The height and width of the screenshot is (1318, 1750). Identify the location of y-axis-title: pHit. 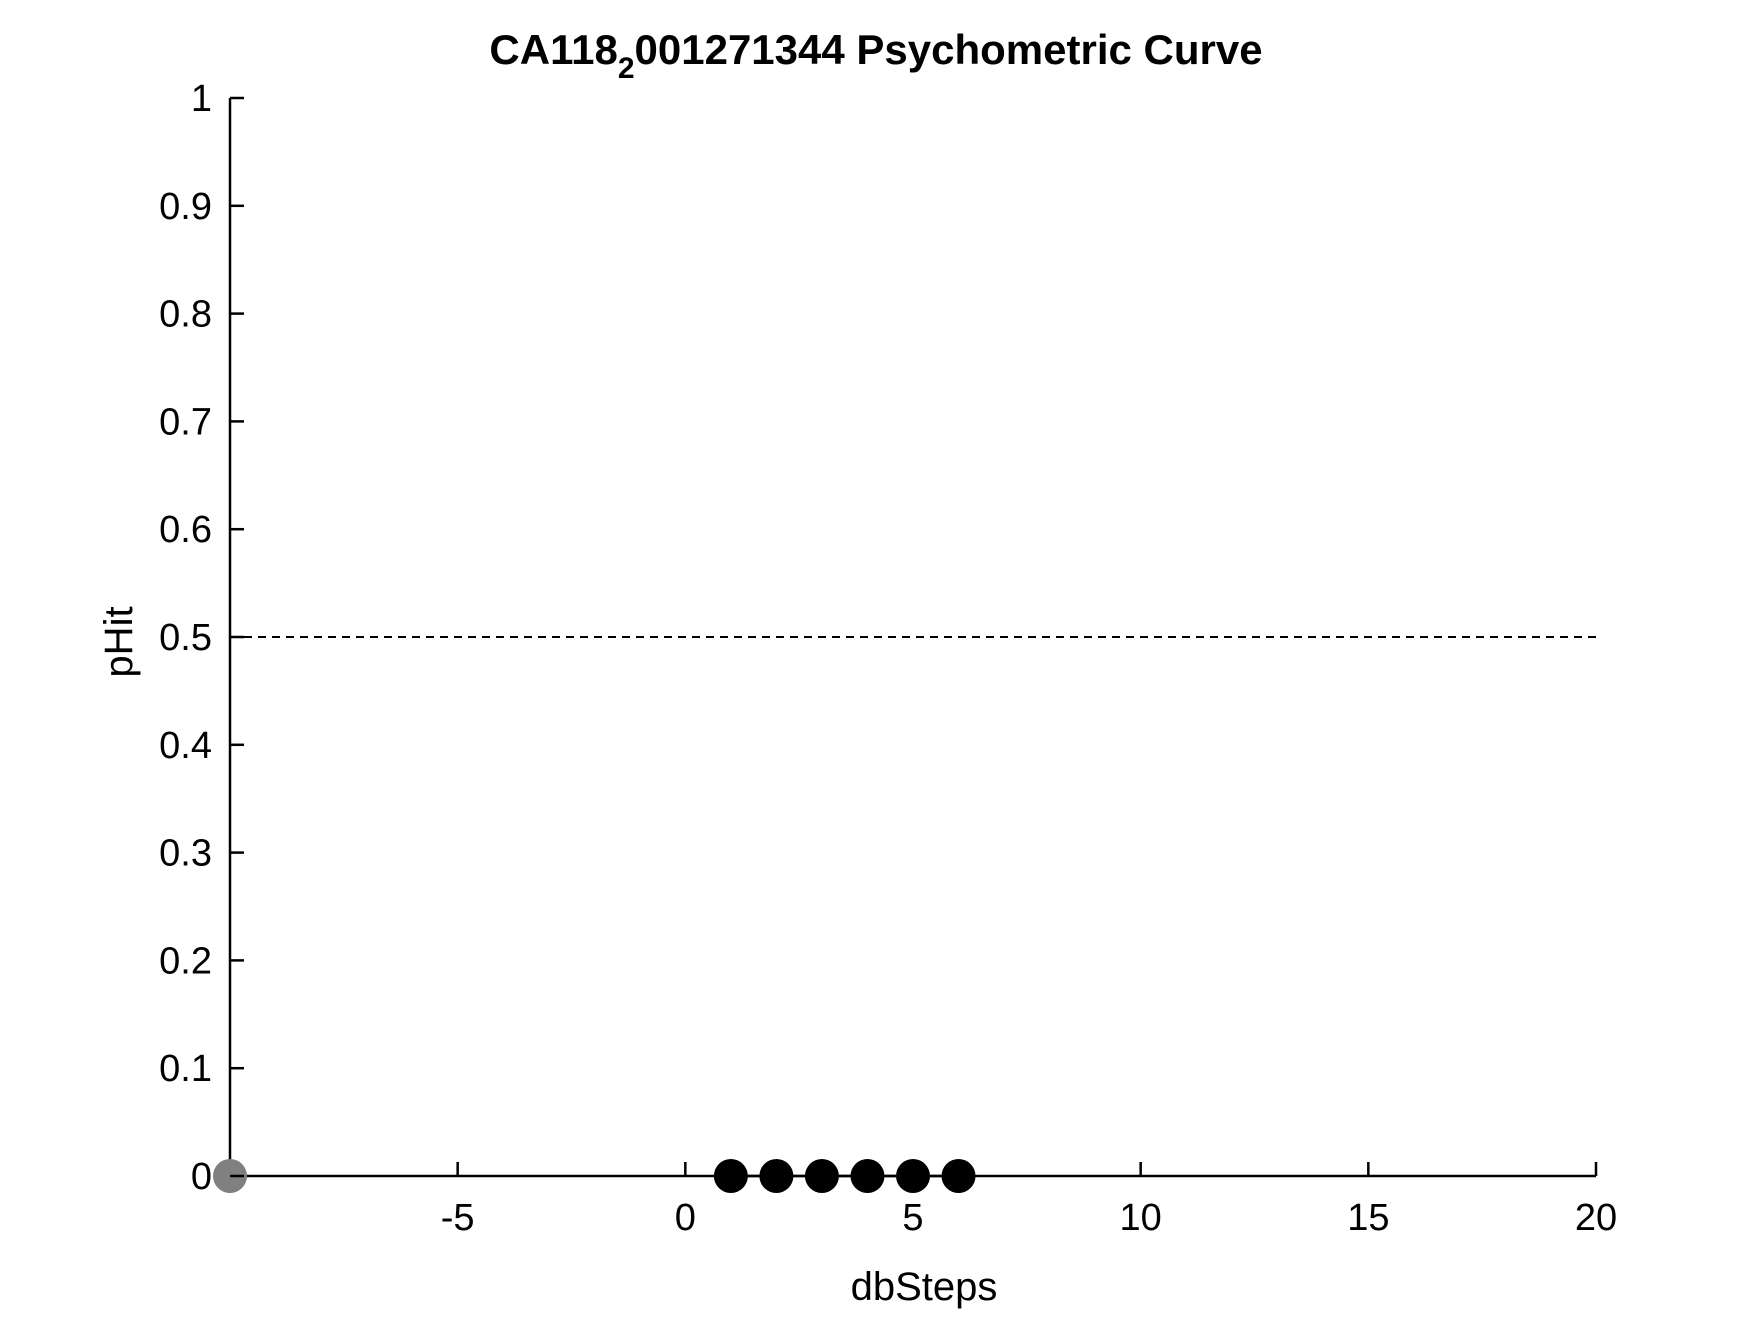
(119, 641).